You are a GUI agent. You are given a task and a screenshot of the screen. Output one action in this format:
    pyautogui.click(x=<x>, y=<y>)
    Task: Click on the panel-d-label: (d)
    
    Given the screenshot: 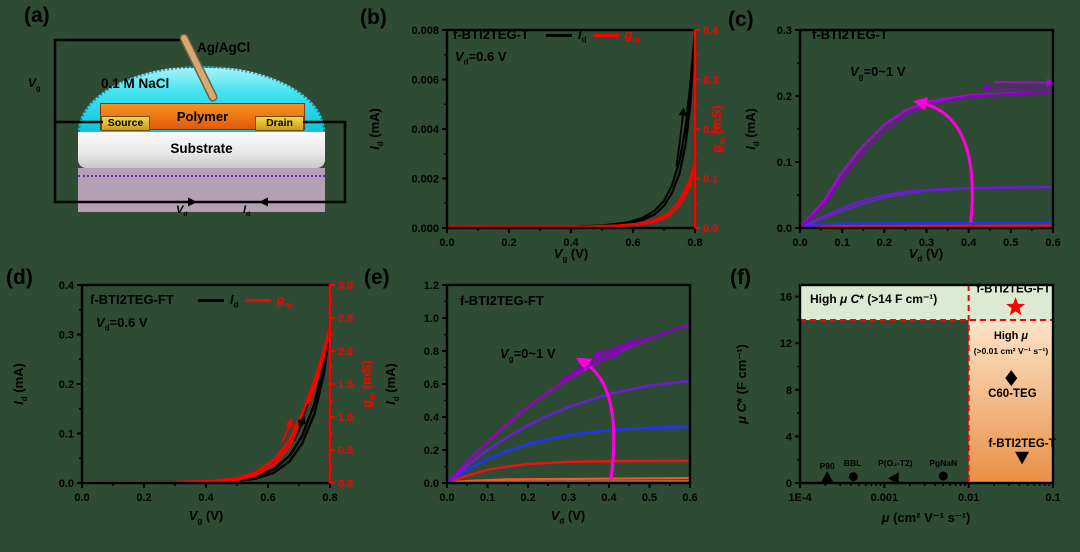 What is the action you would take?
    pyautogui.click(x=19, y=277)
    